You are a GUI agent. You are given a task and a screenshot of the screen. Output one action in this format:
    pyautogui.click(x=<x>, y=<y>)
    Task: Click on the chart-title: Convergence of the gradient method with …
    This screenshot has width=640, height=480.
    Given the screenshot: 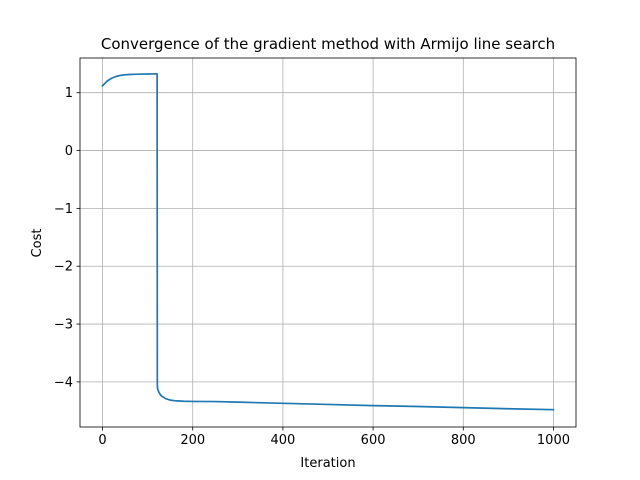 What is the action you would take?
    pyautogui.click(x=328, y=44)
    